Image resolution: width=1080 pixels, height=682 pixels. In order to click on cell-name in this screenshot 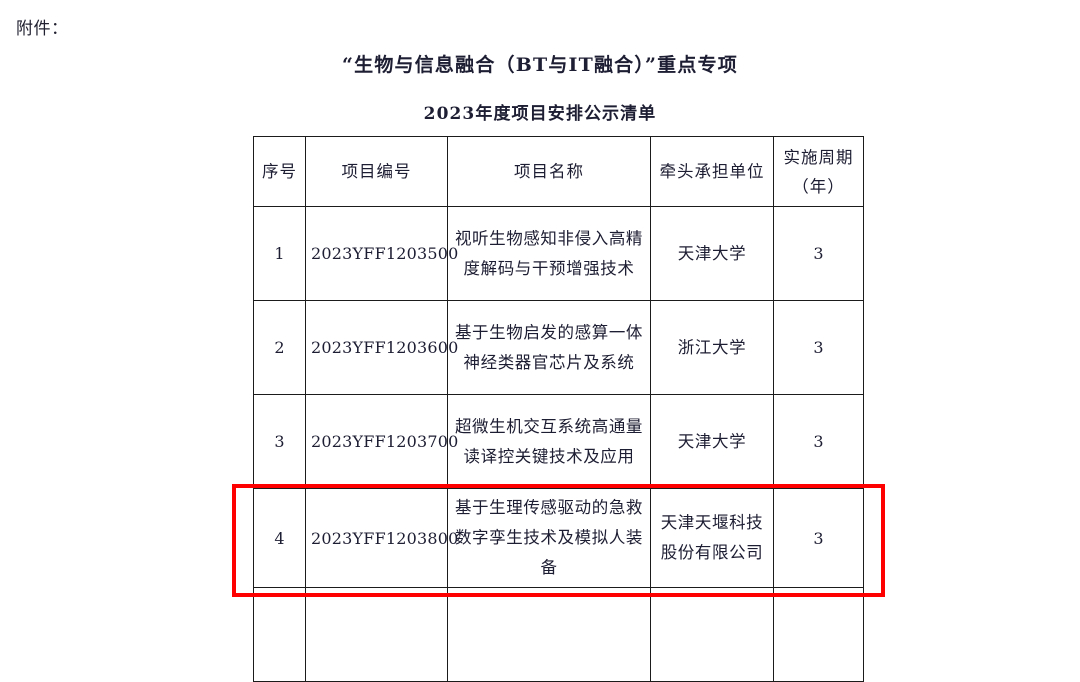, I will do `click(549, 634)`.